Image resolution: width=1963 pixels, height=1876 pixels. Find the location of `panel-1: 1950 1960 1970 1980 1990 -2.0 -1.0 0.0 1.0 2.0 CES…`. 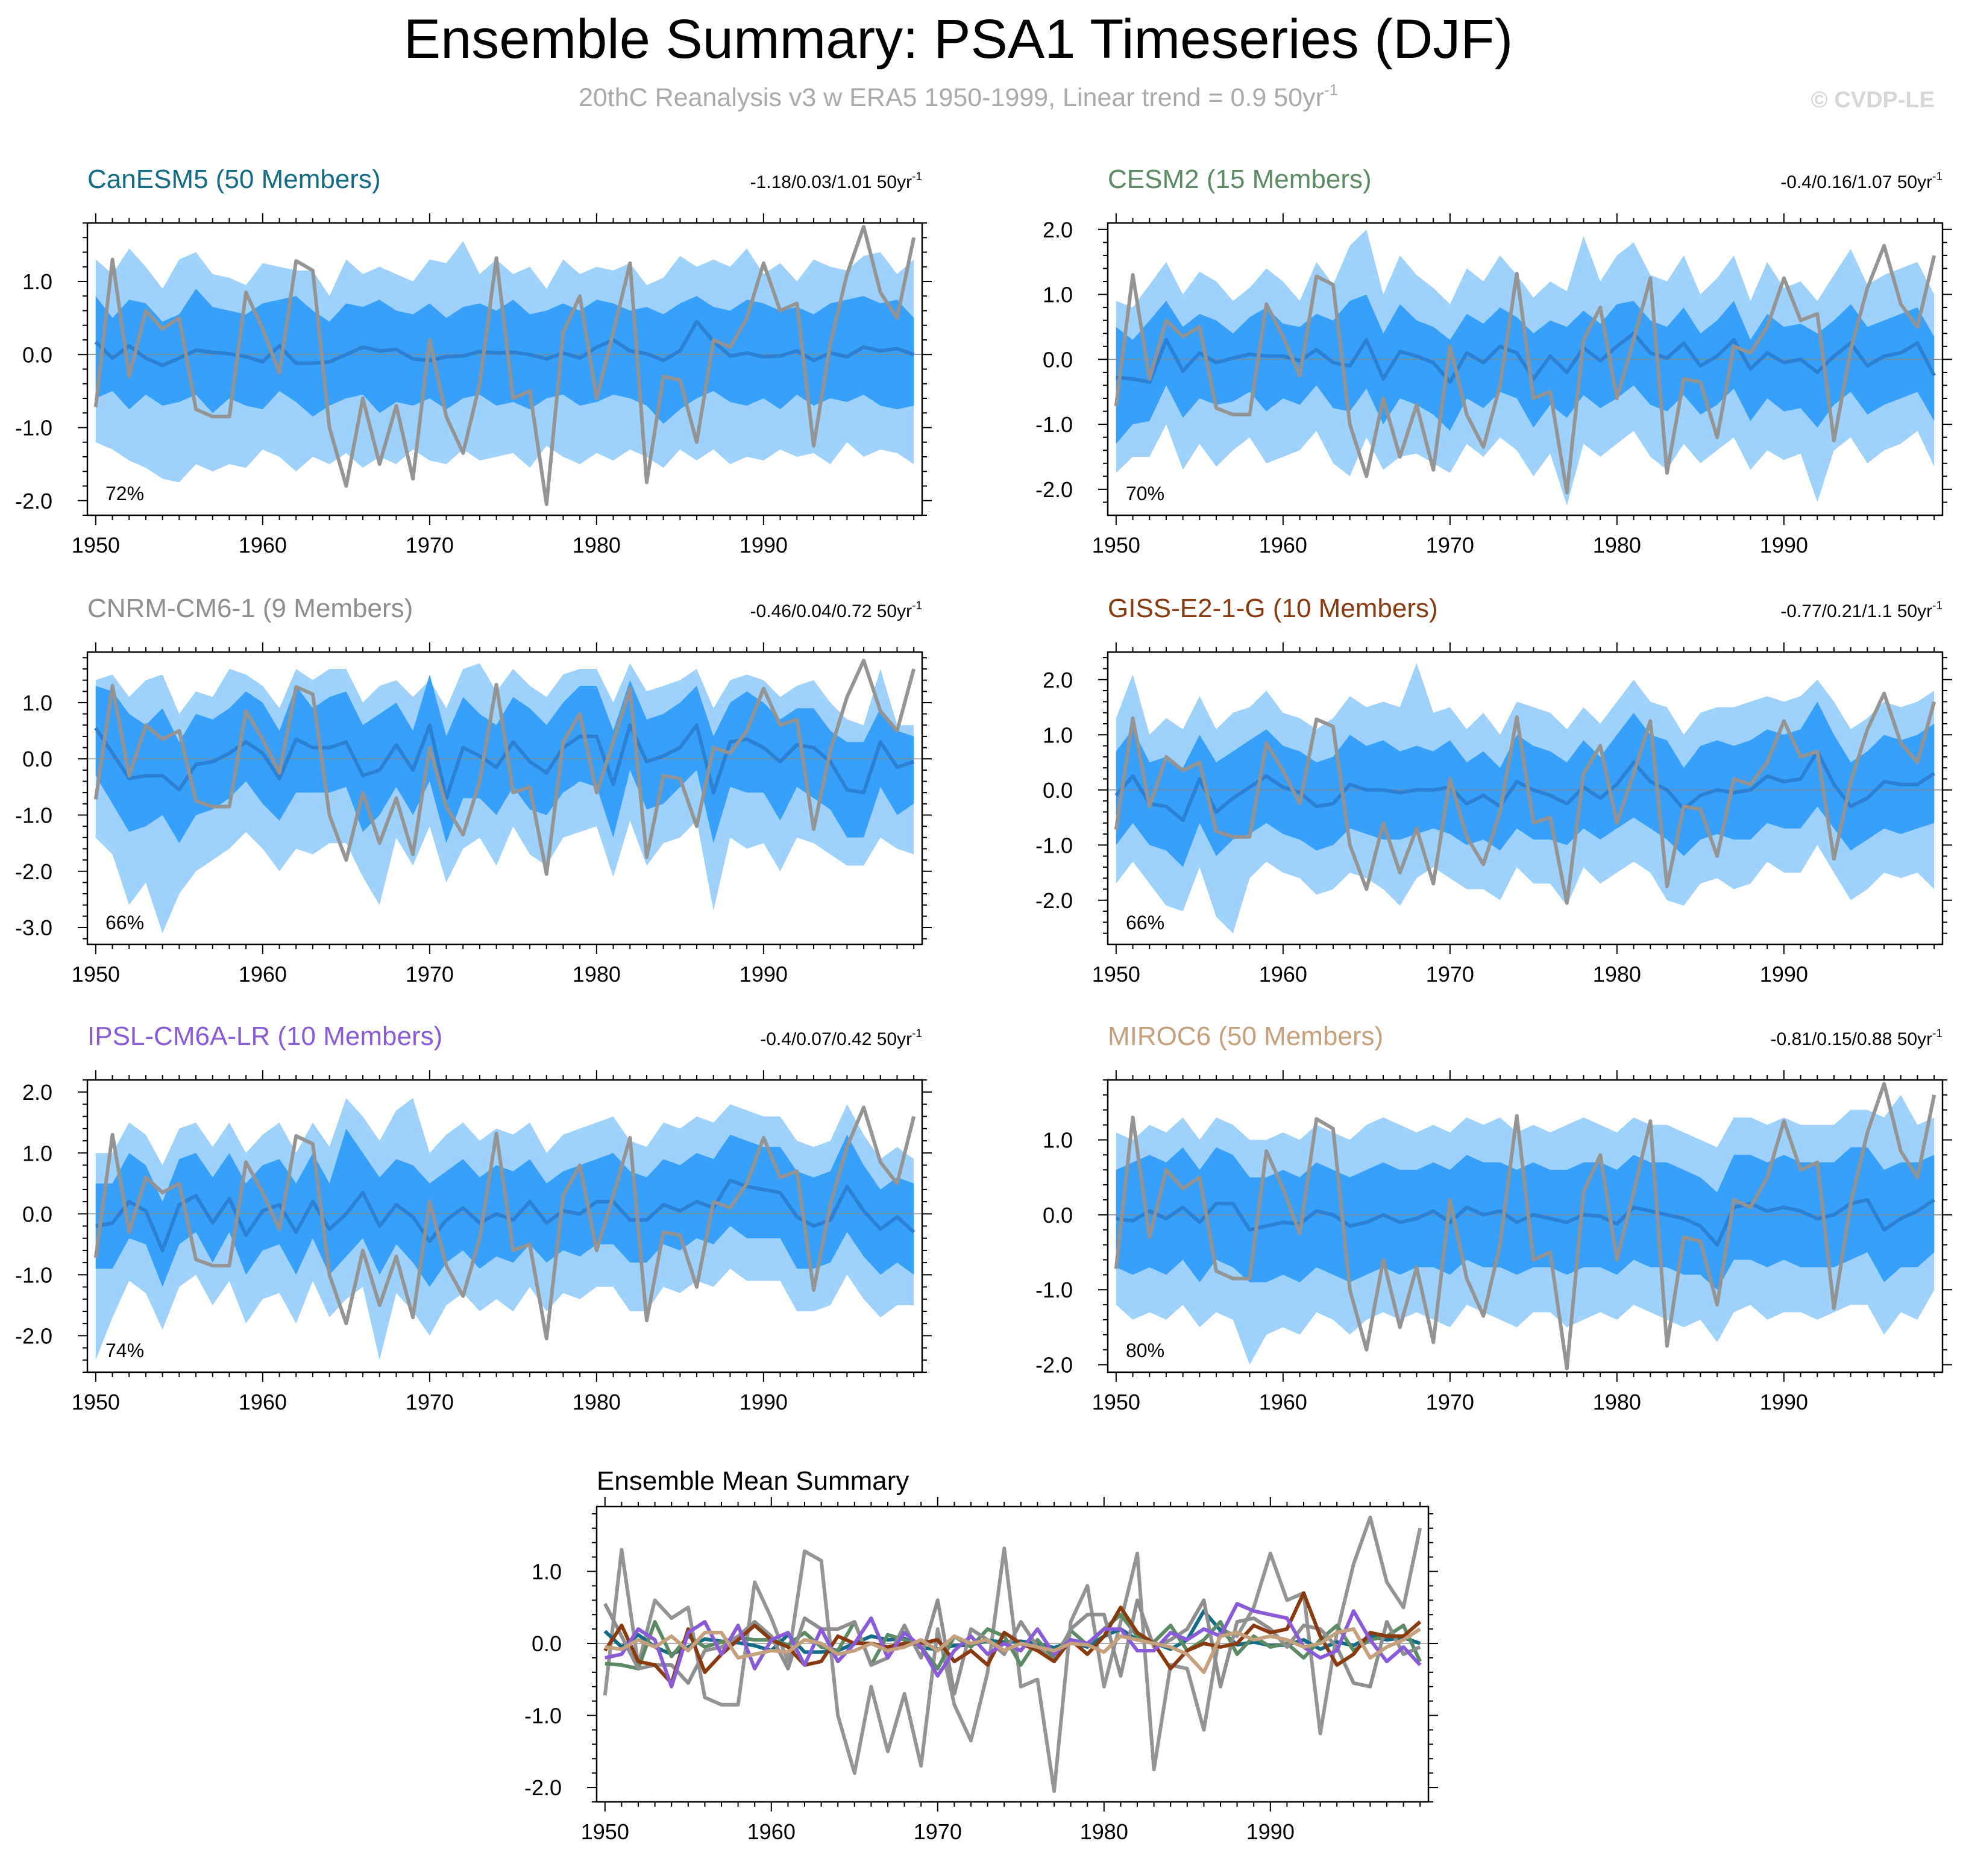

panel-1: 1950 1960 1970 1980 1990 -2.0 -1.0 0.0 1.0 2.0 CES… is located at coordinates (1493, 361).